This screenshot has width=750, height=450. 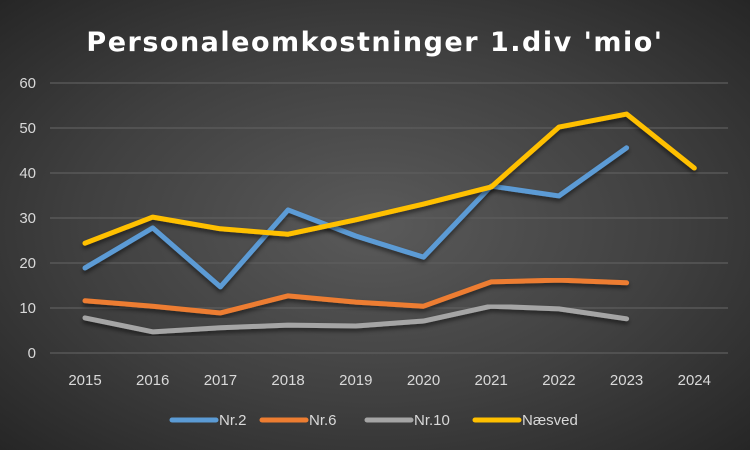 I want to click on x-tick-label: 2015, so click(x=84, y=380).